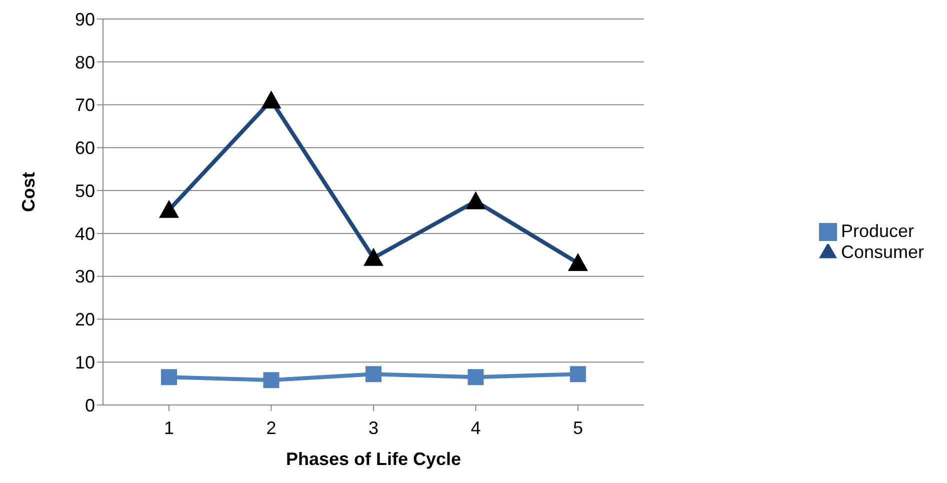 The image size is (947, 483). What do you see at coordinates (577, 428) in the screenshot?
I see `x-tick-label: 5` at bounding box center [577, 428].